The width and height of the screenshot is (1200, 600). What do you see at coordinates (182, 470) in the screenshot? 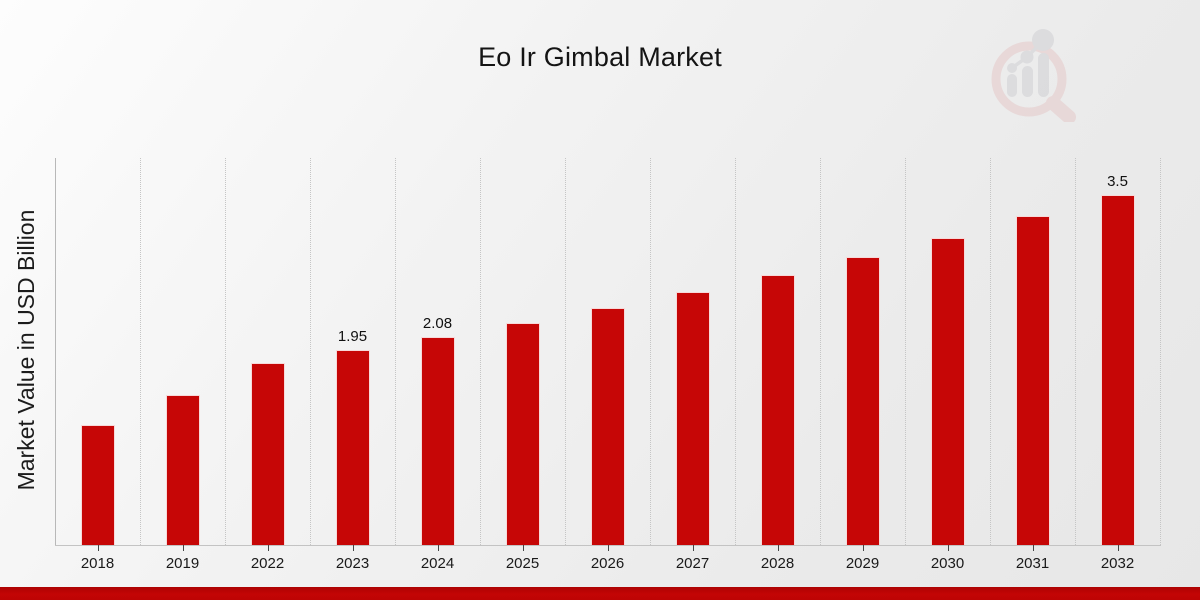
I see `bar-2019` at bounding box center [182, 470].